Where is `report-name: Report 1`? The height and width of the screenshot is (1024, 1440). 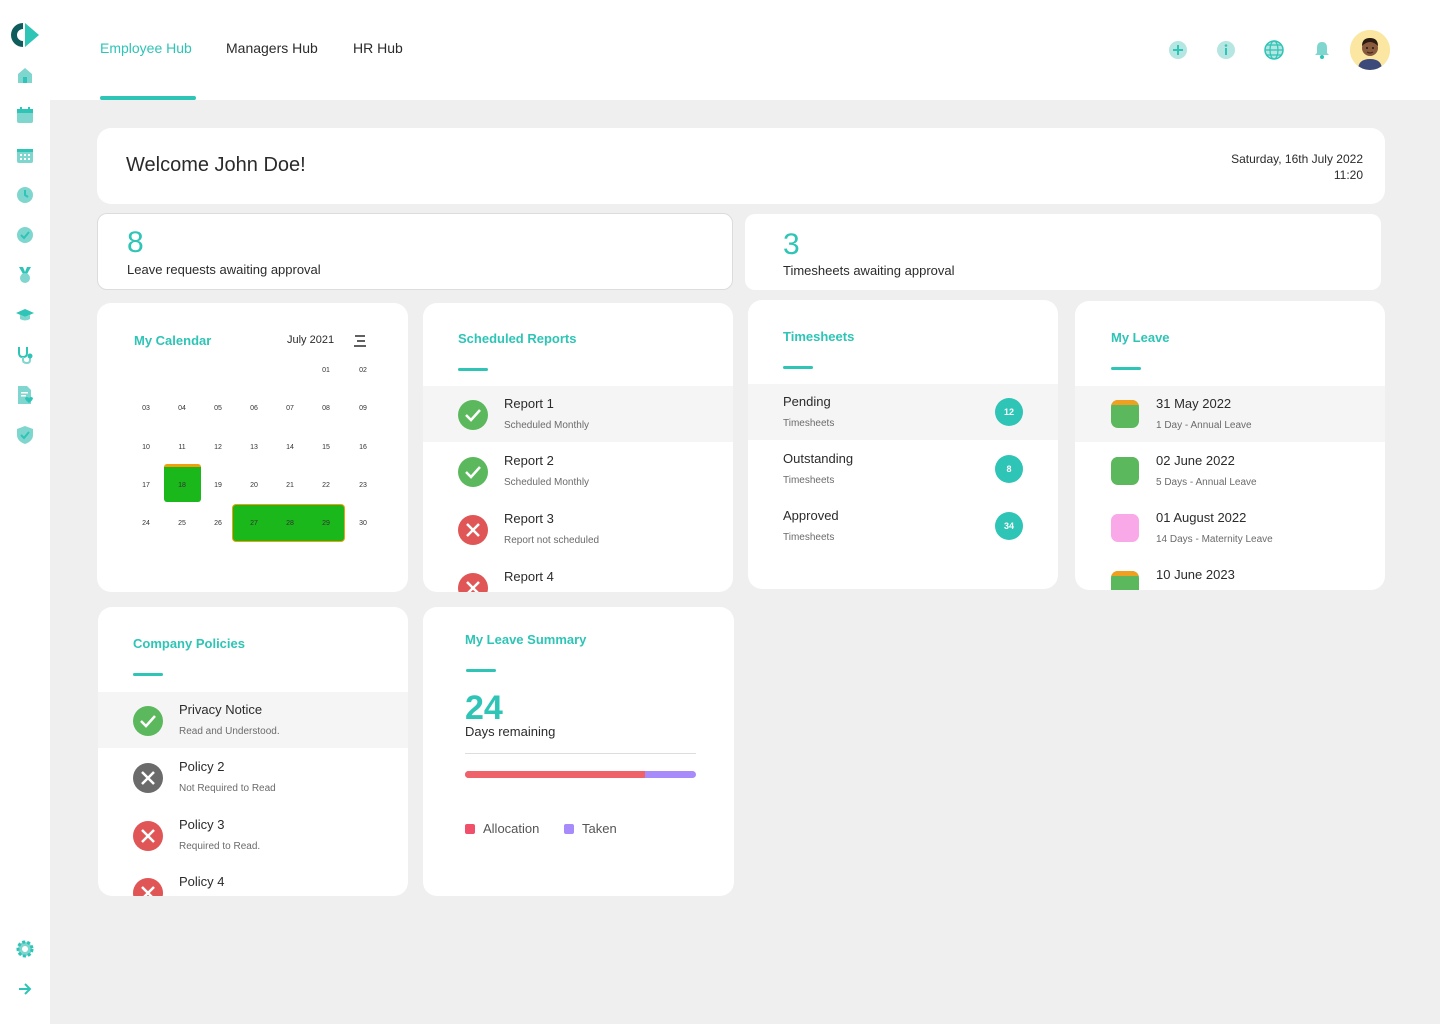 report-name: Report 1 is located at coordinates (529, 403).